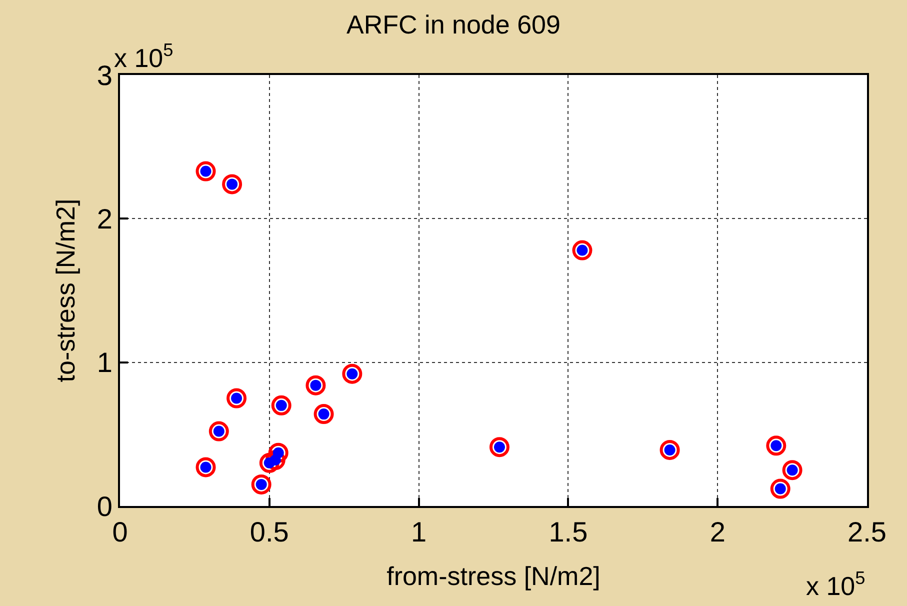 The image size is (907, 606). What do you see at coordinates (568, 532) in the screenshot?
I see `x-tick-label: 1.5` at bounding box center [568, 532].